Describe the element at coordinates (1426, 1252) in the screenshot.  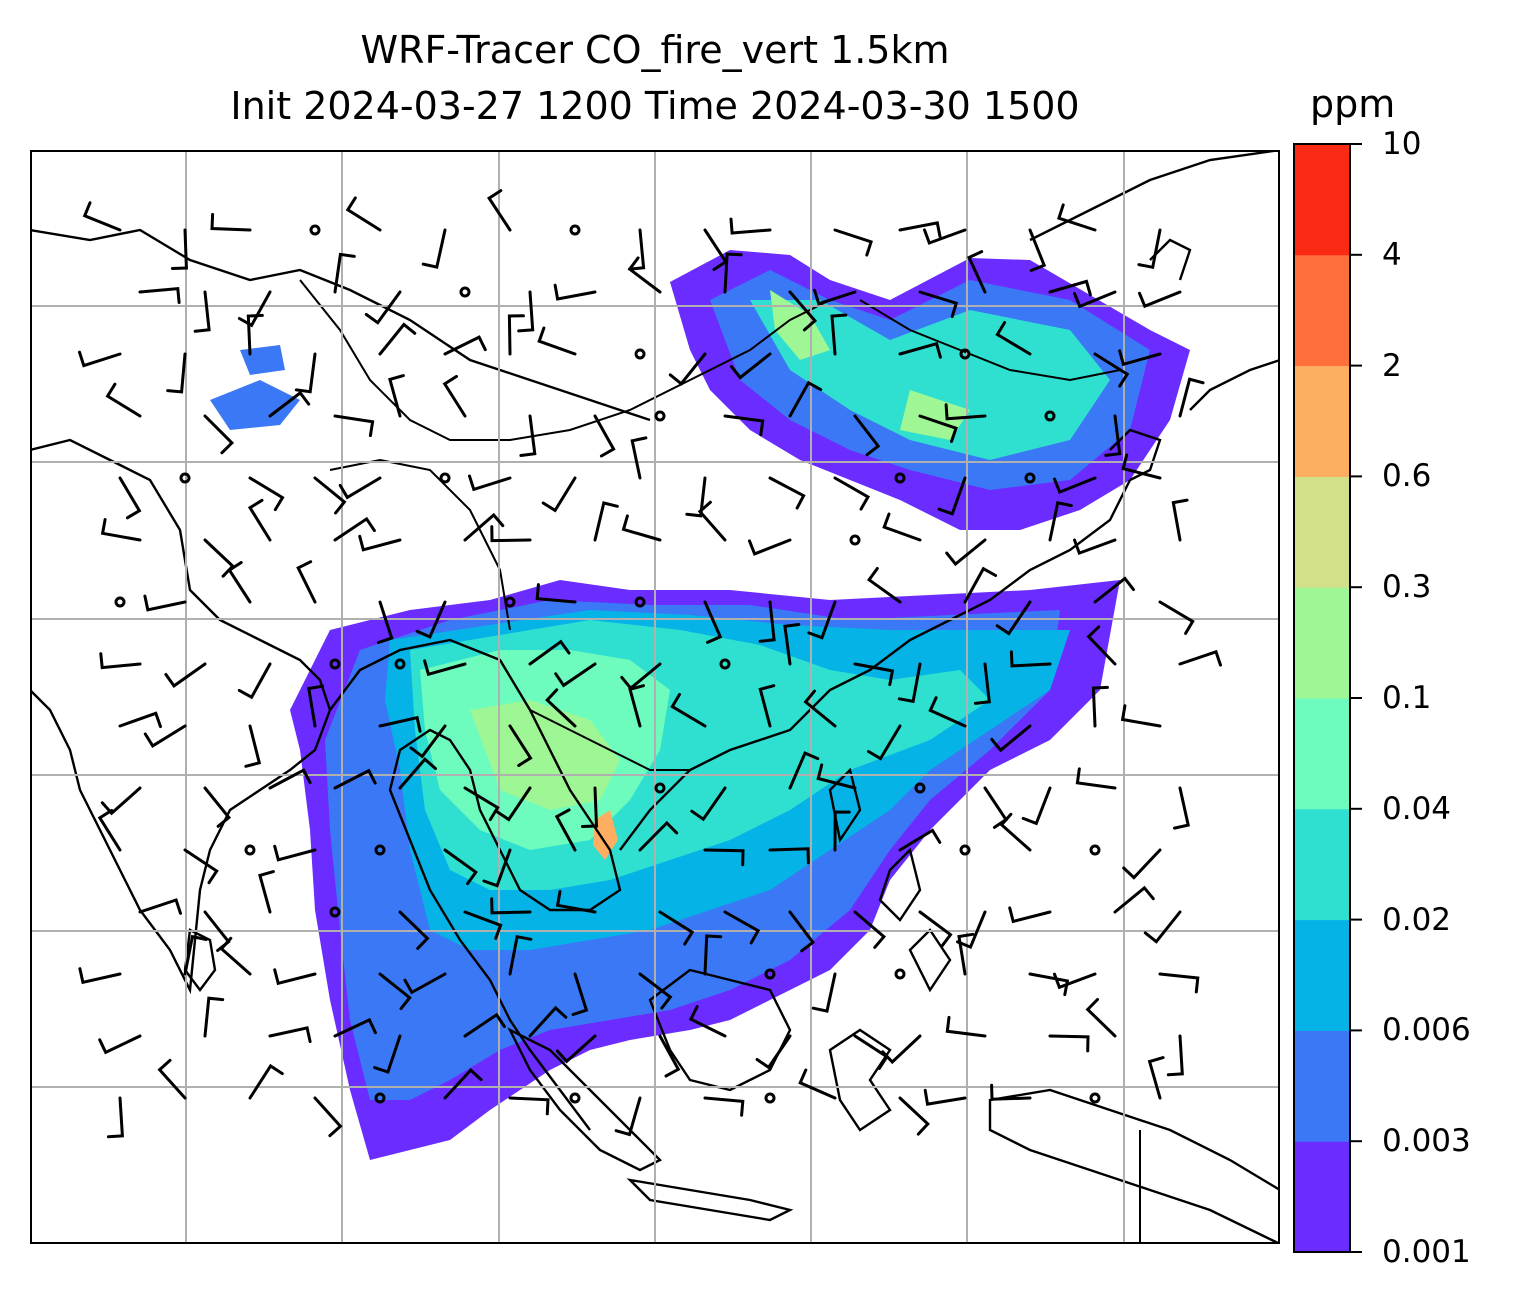
I see `colorbar-tick-label: 0.001` at that location.